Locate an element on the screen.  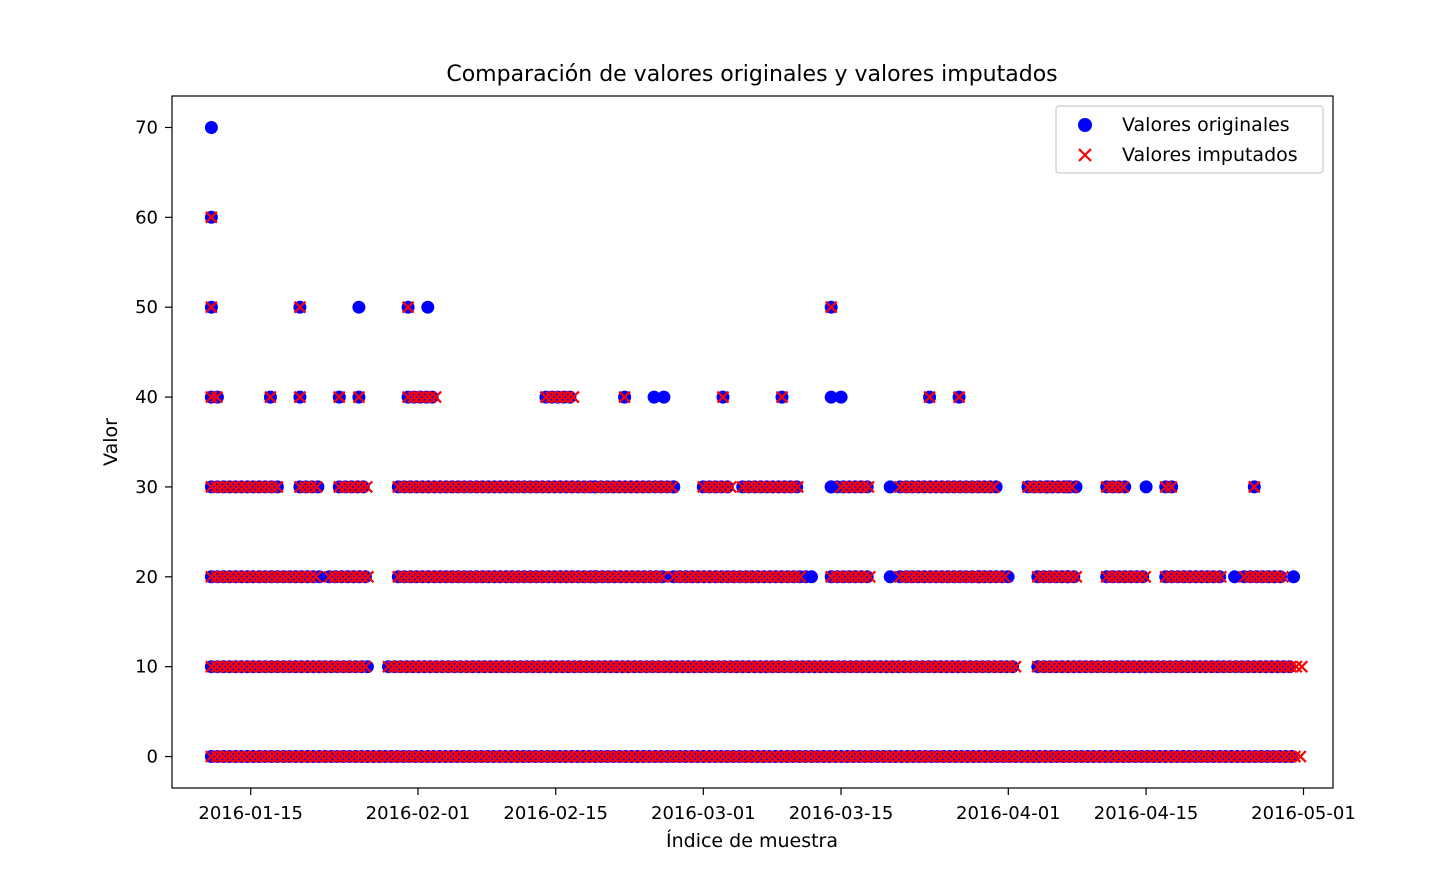
y-tick-label: 50 is located at coordinates (146, 307).